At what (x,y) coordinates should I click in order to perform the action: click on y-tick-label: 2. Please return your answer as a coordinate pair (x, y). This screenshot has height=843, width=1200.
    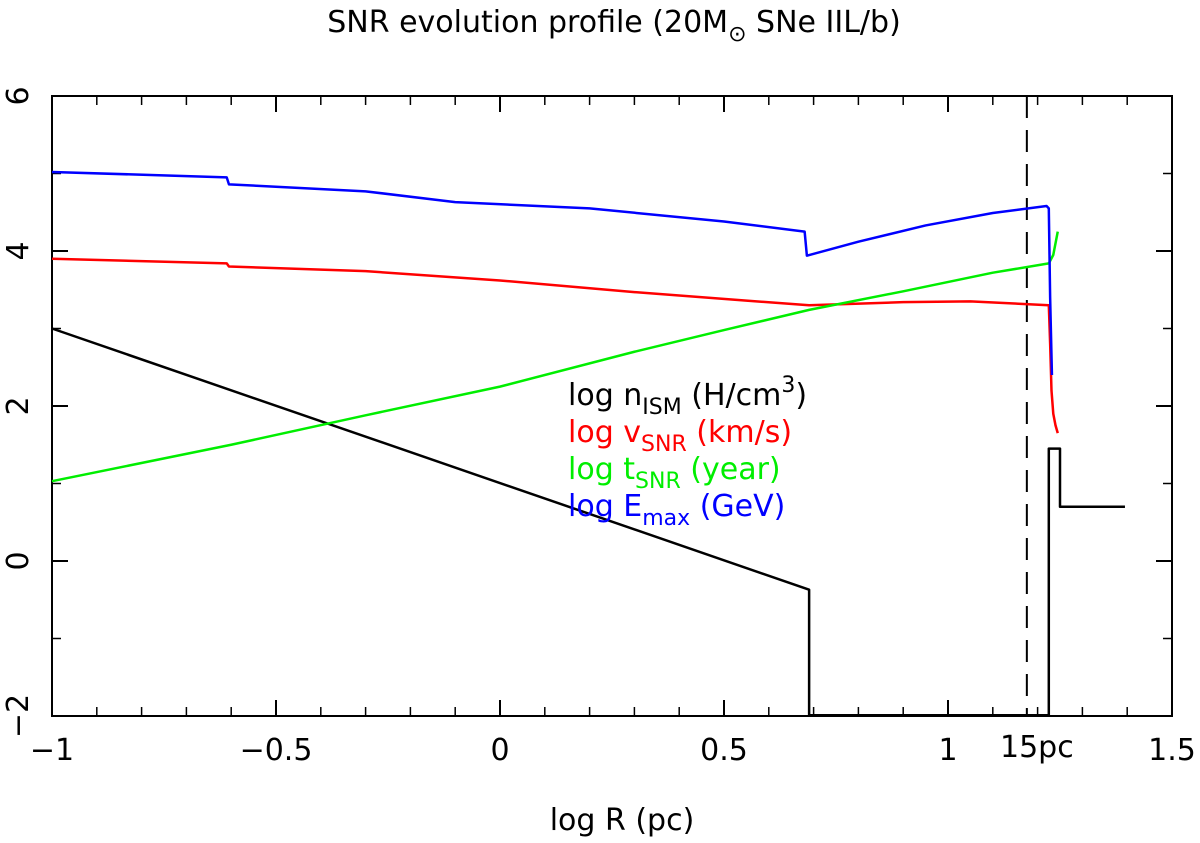
    Looking at the image, I should click on (18, 405).